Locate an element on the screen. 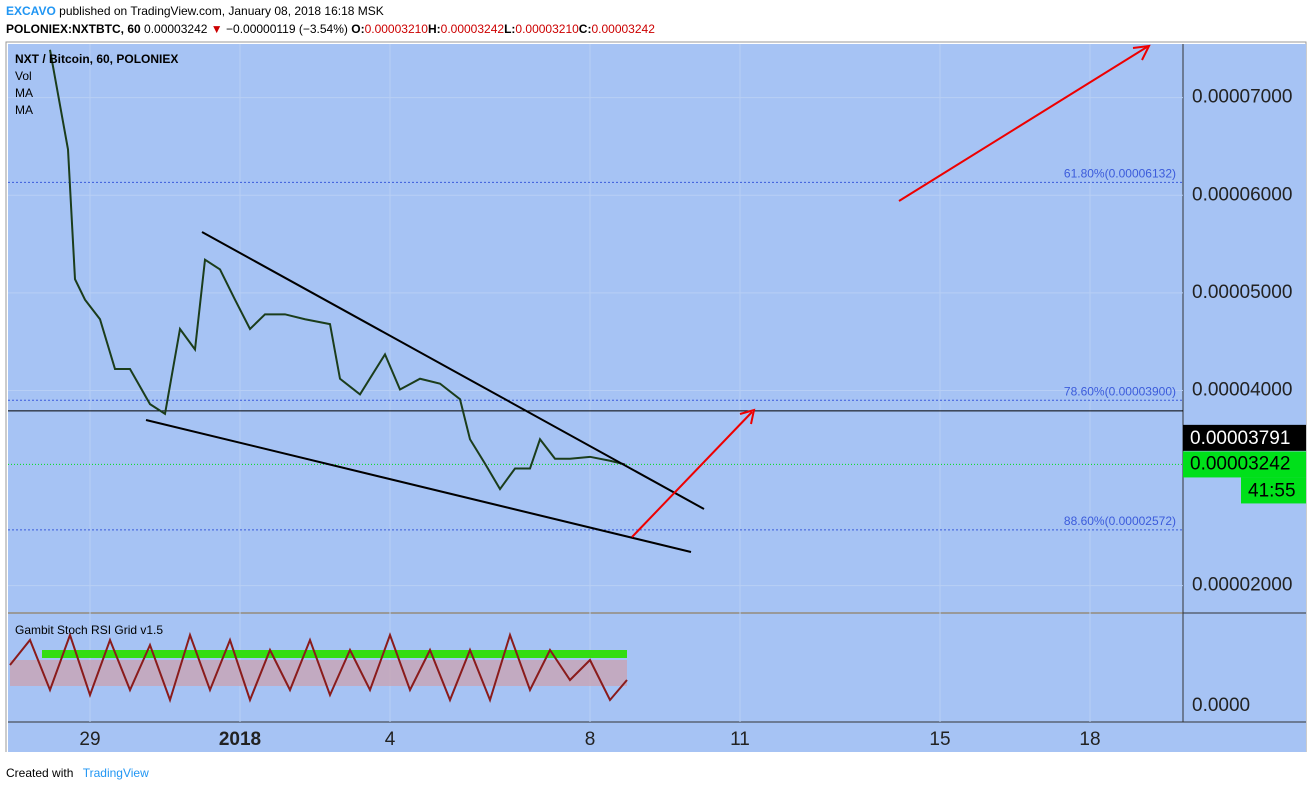 This screenshot has width=1313, height=791. countdown: 41:55 is located at coordinates (1272, 490).